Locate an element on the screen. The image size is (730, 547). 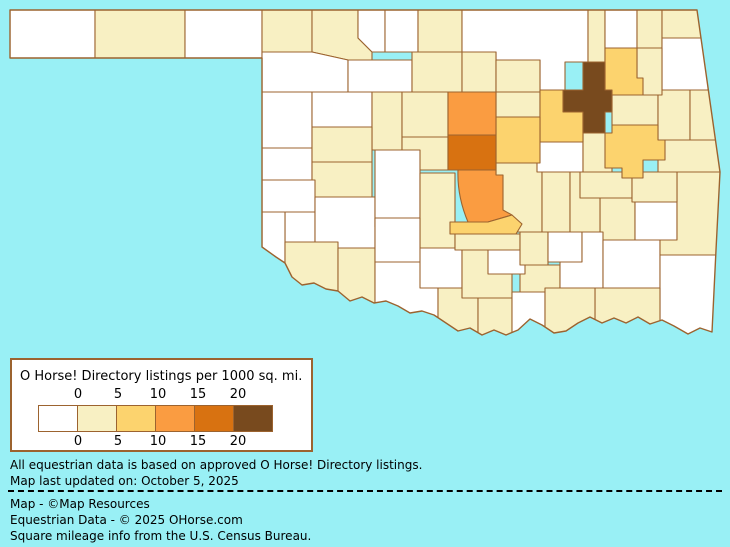
county-murray is located at coordinates (506, 262).